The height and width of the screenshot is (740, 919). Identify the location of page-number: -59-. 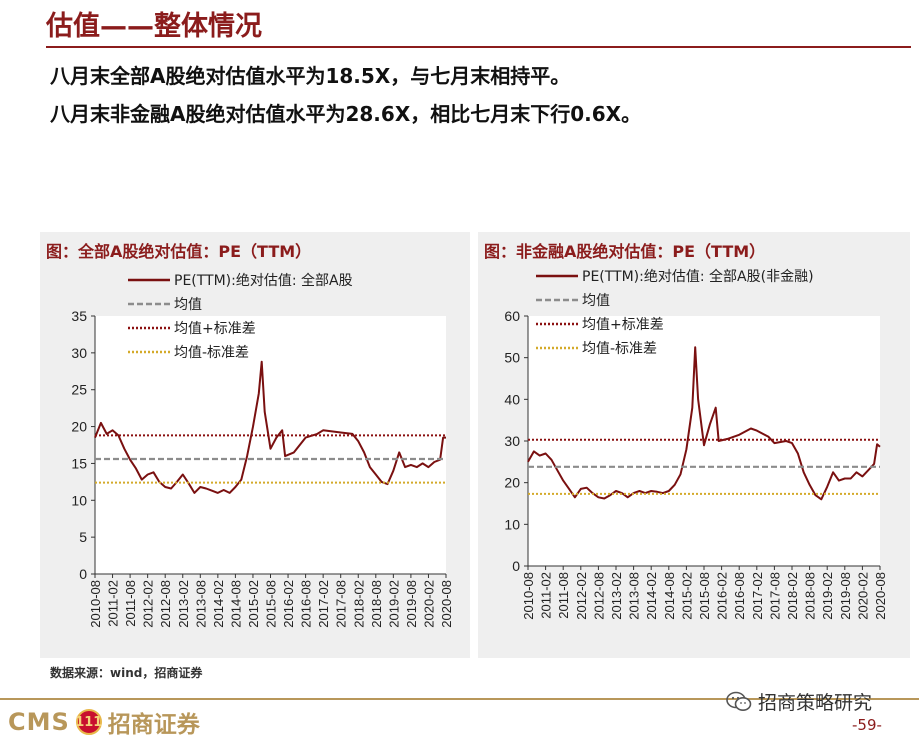
(867, 725).